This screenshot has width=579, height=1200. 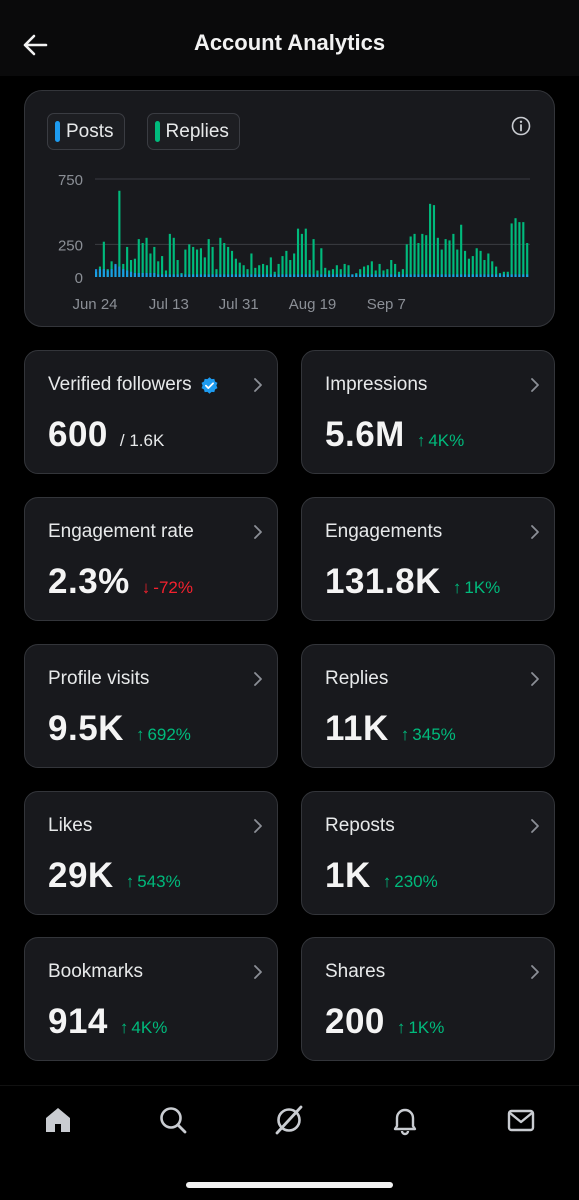 I want to click on stat-value: 5.6M, so click(x=365, y=434).